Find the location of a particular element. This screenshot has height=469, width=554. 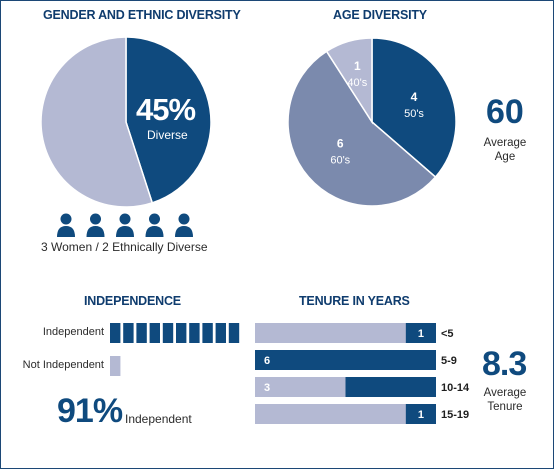

age-slice-count-2: 1 is located at coordinates (357, 66).